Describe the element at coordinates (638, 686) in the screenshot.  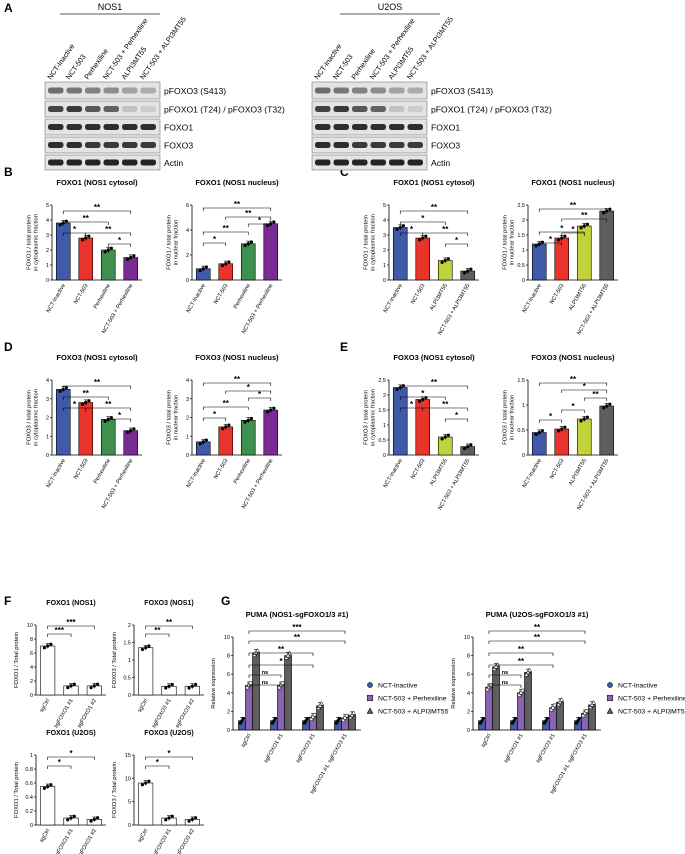
I see `legend-label: NCT-Inactive` at that location.